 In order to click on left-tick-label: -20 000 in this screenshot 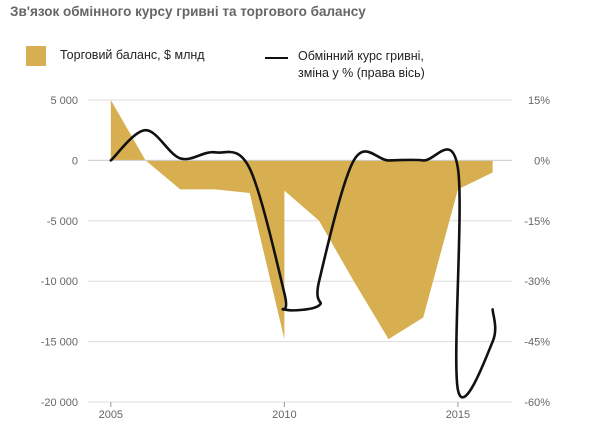, I will do `click(59, 403)`.